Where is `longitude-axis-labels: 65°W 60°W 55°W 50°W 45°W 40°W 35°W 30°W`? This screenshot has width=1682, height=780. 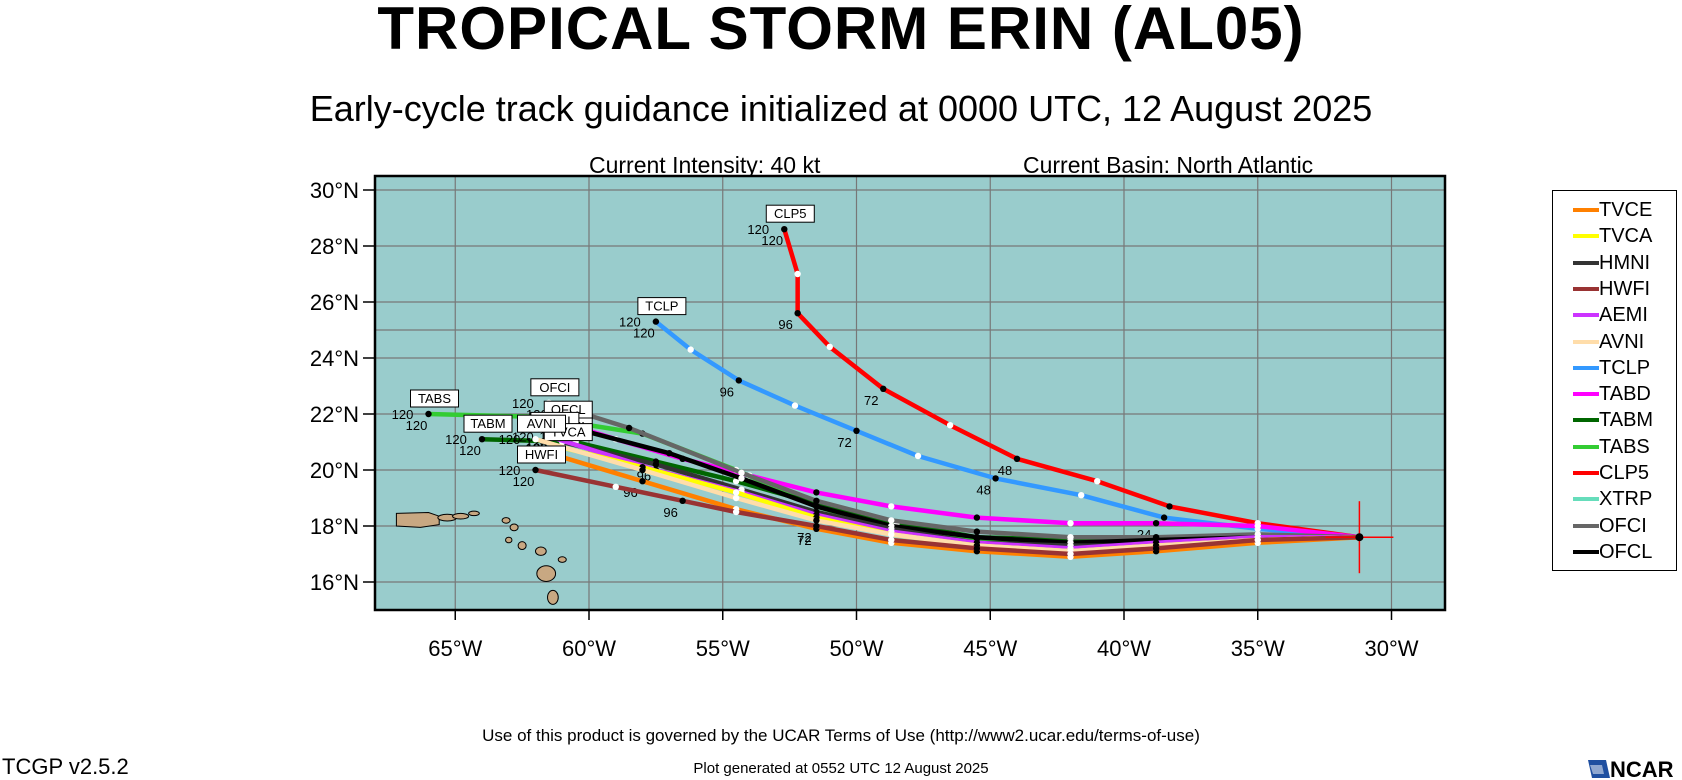 longitude-axis-labels: 65°W 60°W 55°W 50°W 45°W 40°W 35°W 30°W is located at coordinates (923, 635).